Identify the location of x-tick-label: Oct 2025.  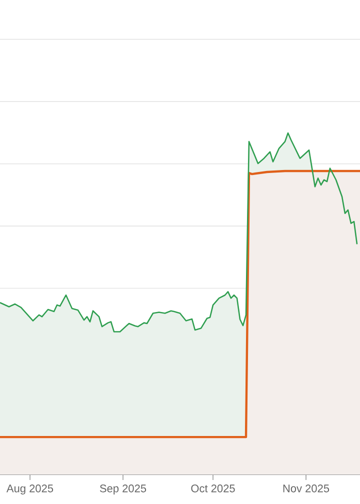
(213, 488).